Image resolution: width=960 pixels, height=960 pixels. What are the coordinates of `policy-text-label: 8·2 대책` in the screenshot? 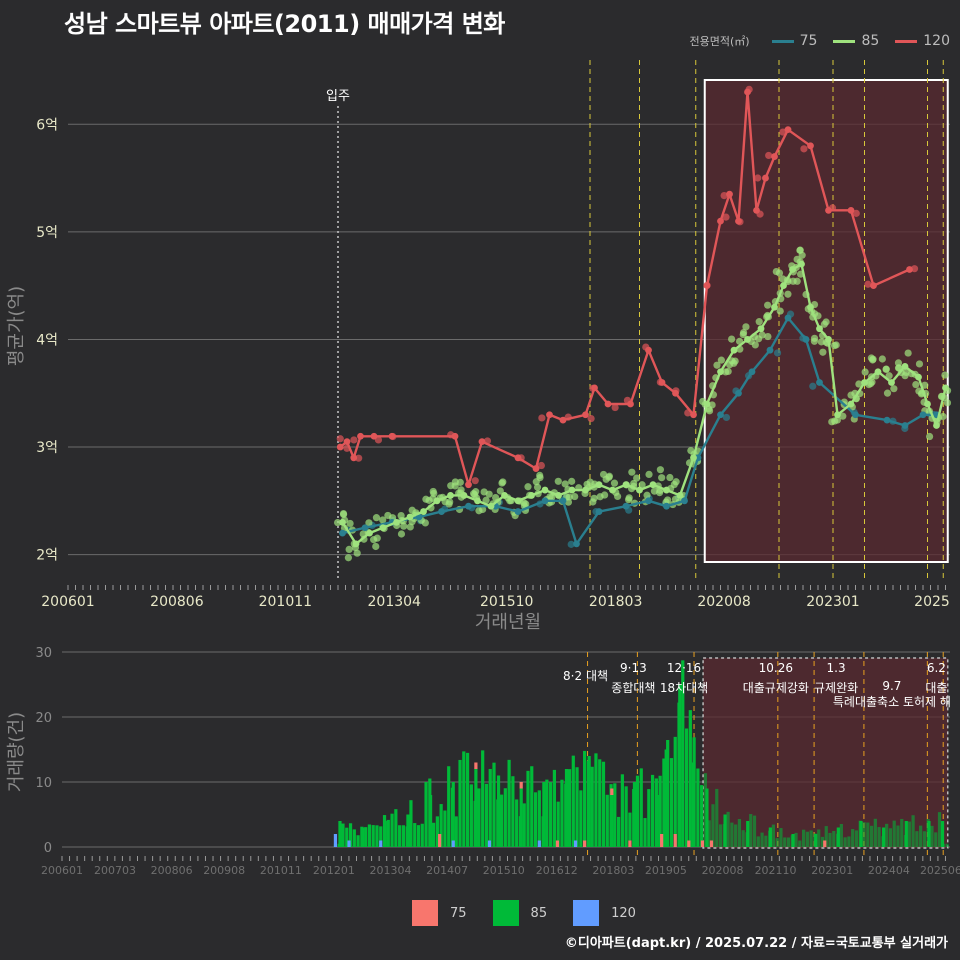 It's located at (585, 675).